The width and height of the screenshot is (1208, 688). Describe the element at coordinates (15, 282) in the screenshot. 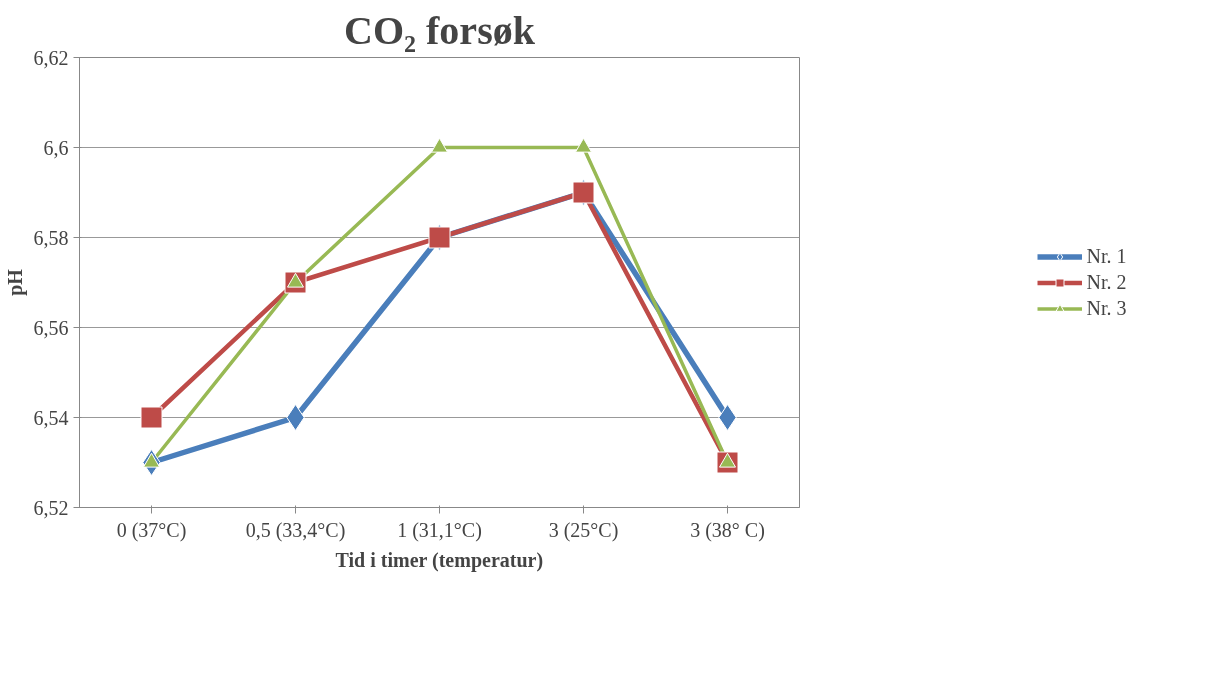

I see `y-axis-title: pH` at that location.